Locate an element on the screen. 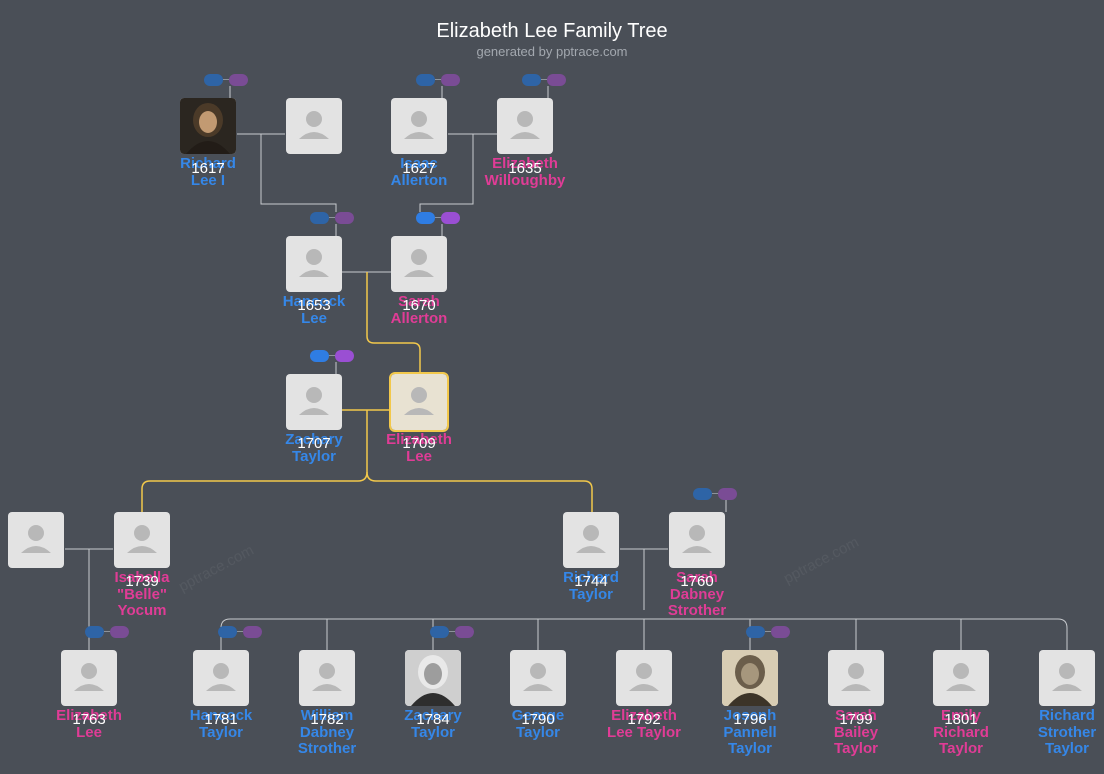  person-name: Sarah Bailey Taylor is located at coordinates (856, 732).